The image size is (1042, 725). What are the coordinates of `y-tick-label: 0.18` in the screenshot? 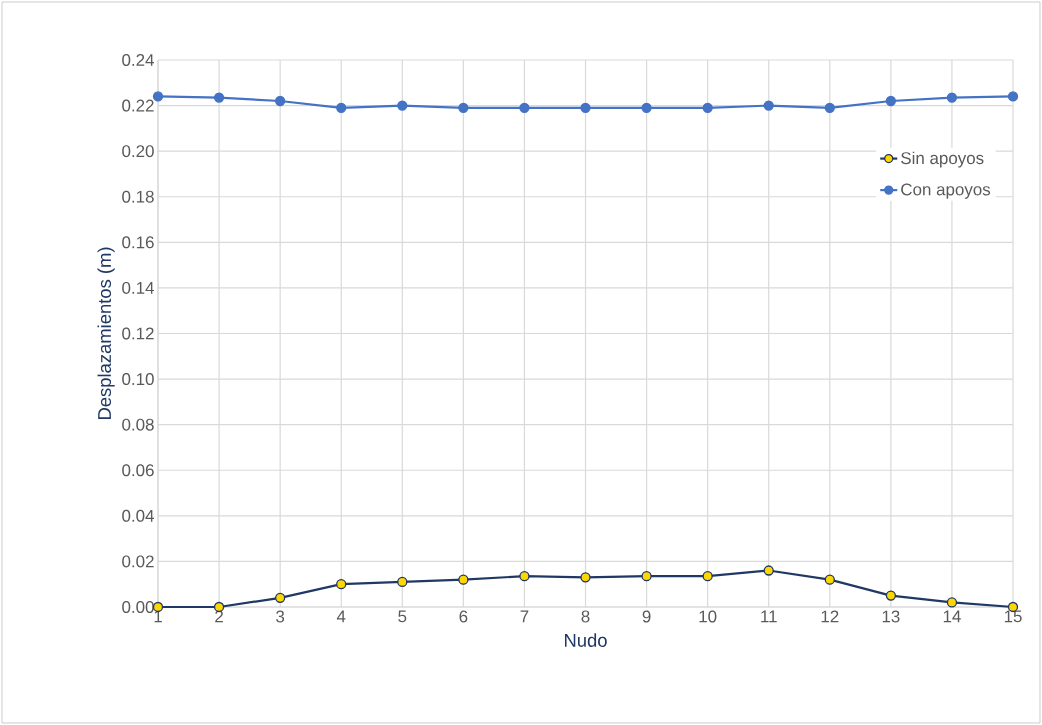 It's located at (138, 196).